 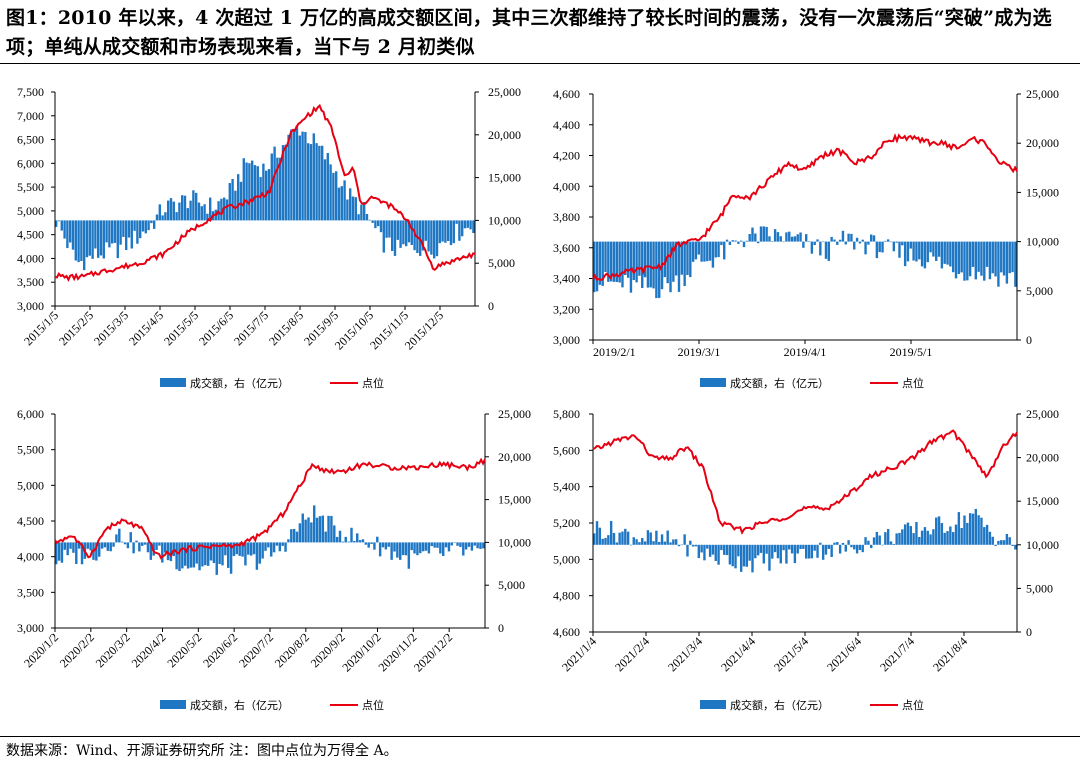 What do you see at coordinates (844, 654) in the screenshot?
I see `x-tick-label: 2021/6/4` at bounding box center [844, 654].